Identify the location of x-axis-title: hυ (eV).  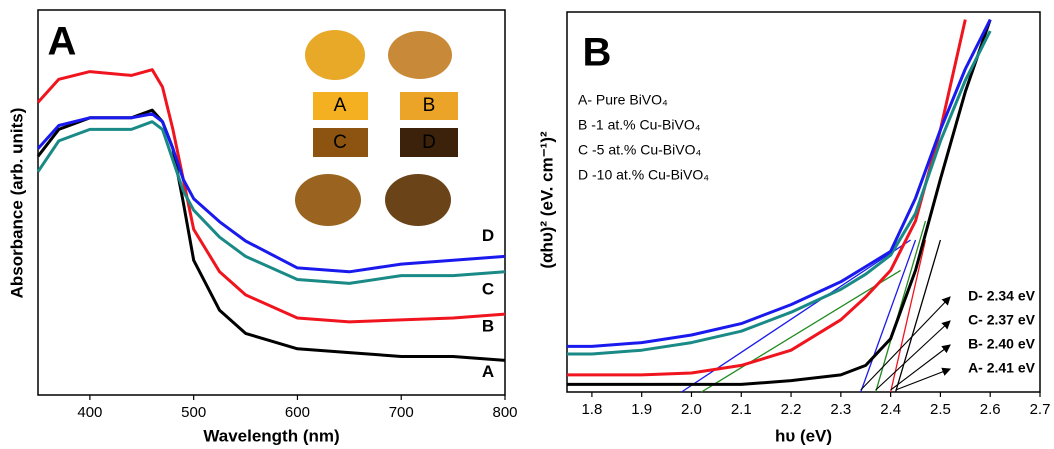
(803, 435).